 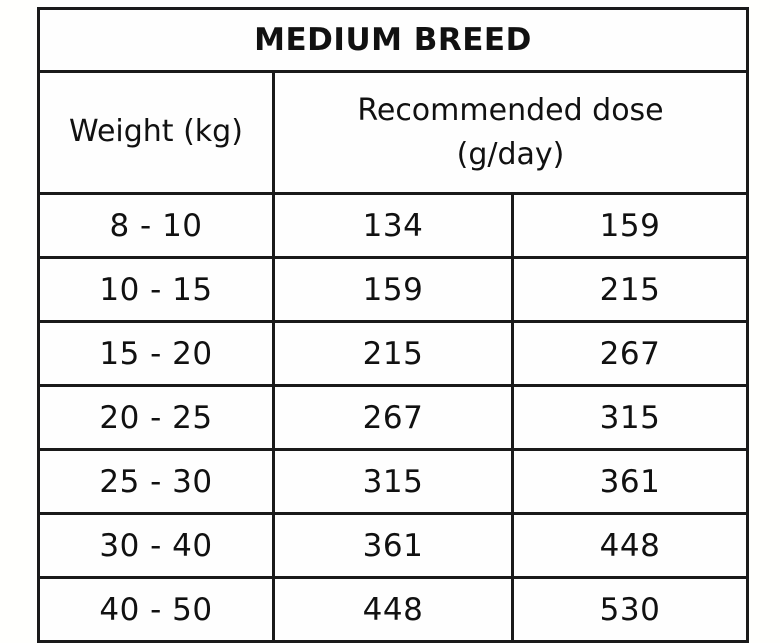 I want to click on cell-dose-min: 215, so click(x=393, y=353).